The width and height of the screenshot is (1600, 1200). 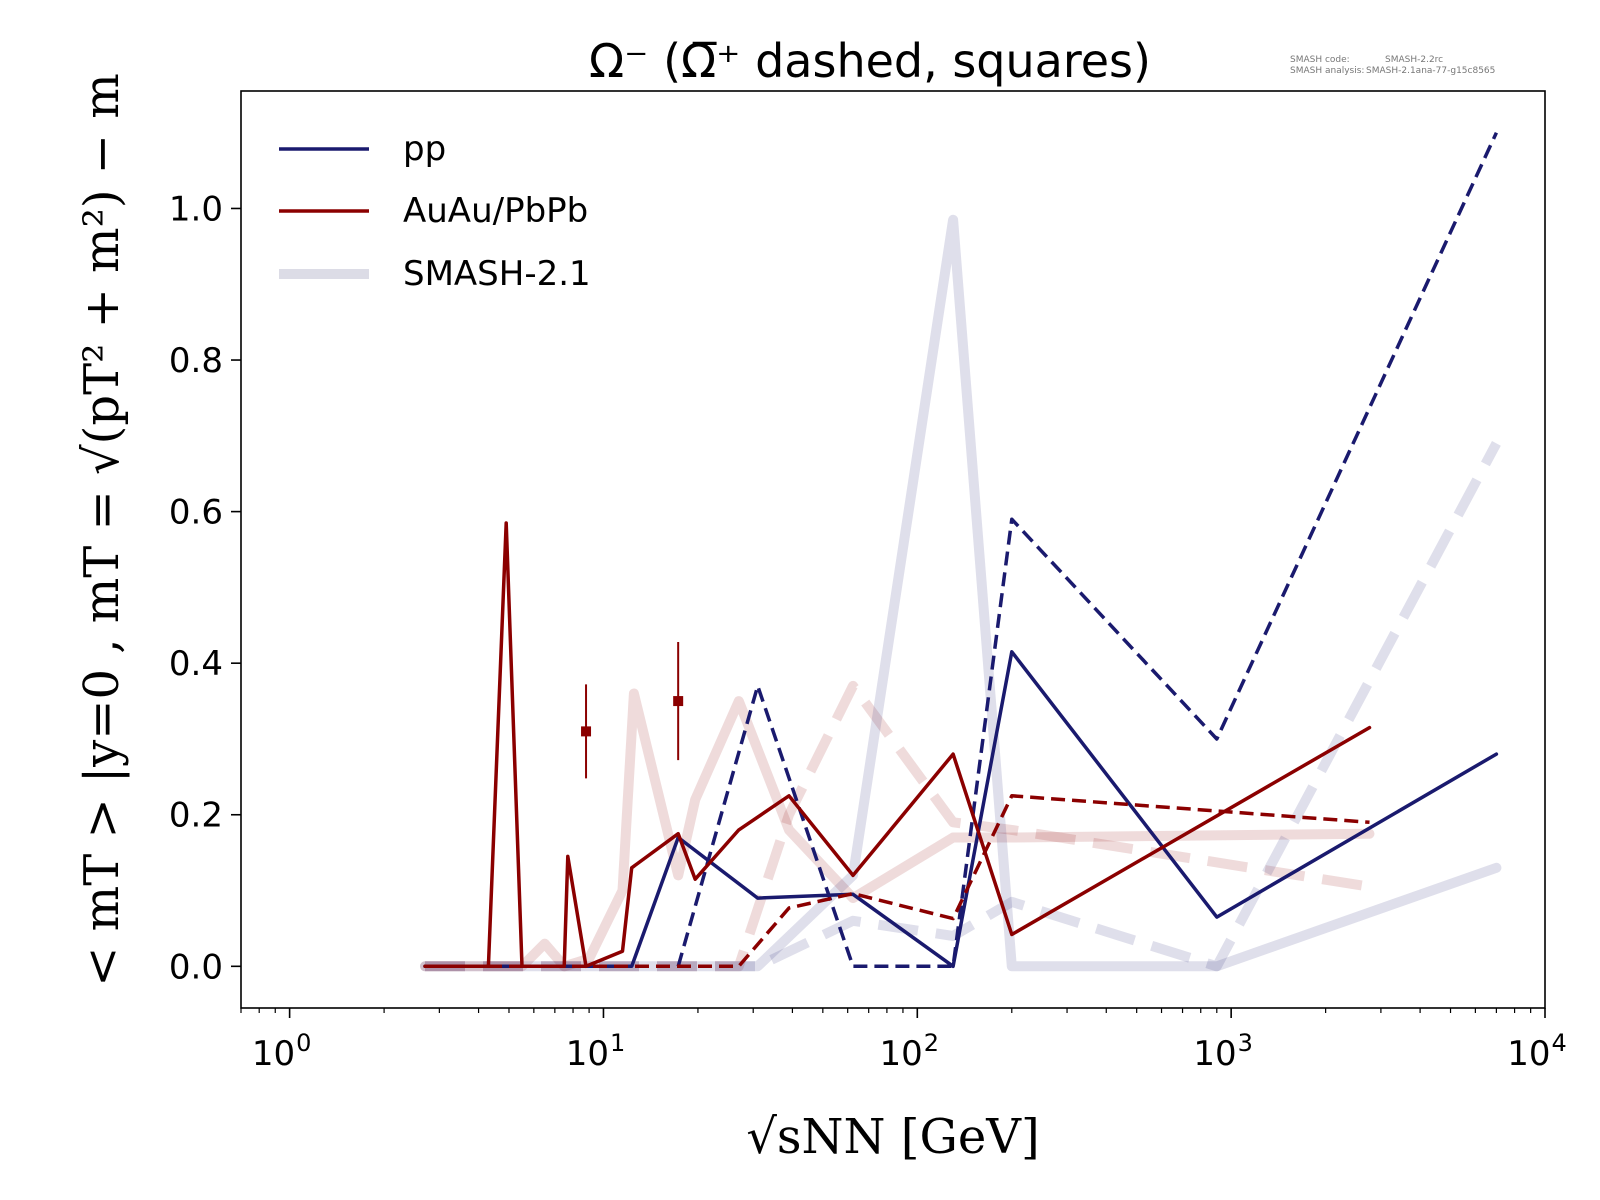 What do you see at coordinates (1558, 1043) in the screenshot?
I see `x-tick-exponent: 4` at bounding box center [1558, 1043].